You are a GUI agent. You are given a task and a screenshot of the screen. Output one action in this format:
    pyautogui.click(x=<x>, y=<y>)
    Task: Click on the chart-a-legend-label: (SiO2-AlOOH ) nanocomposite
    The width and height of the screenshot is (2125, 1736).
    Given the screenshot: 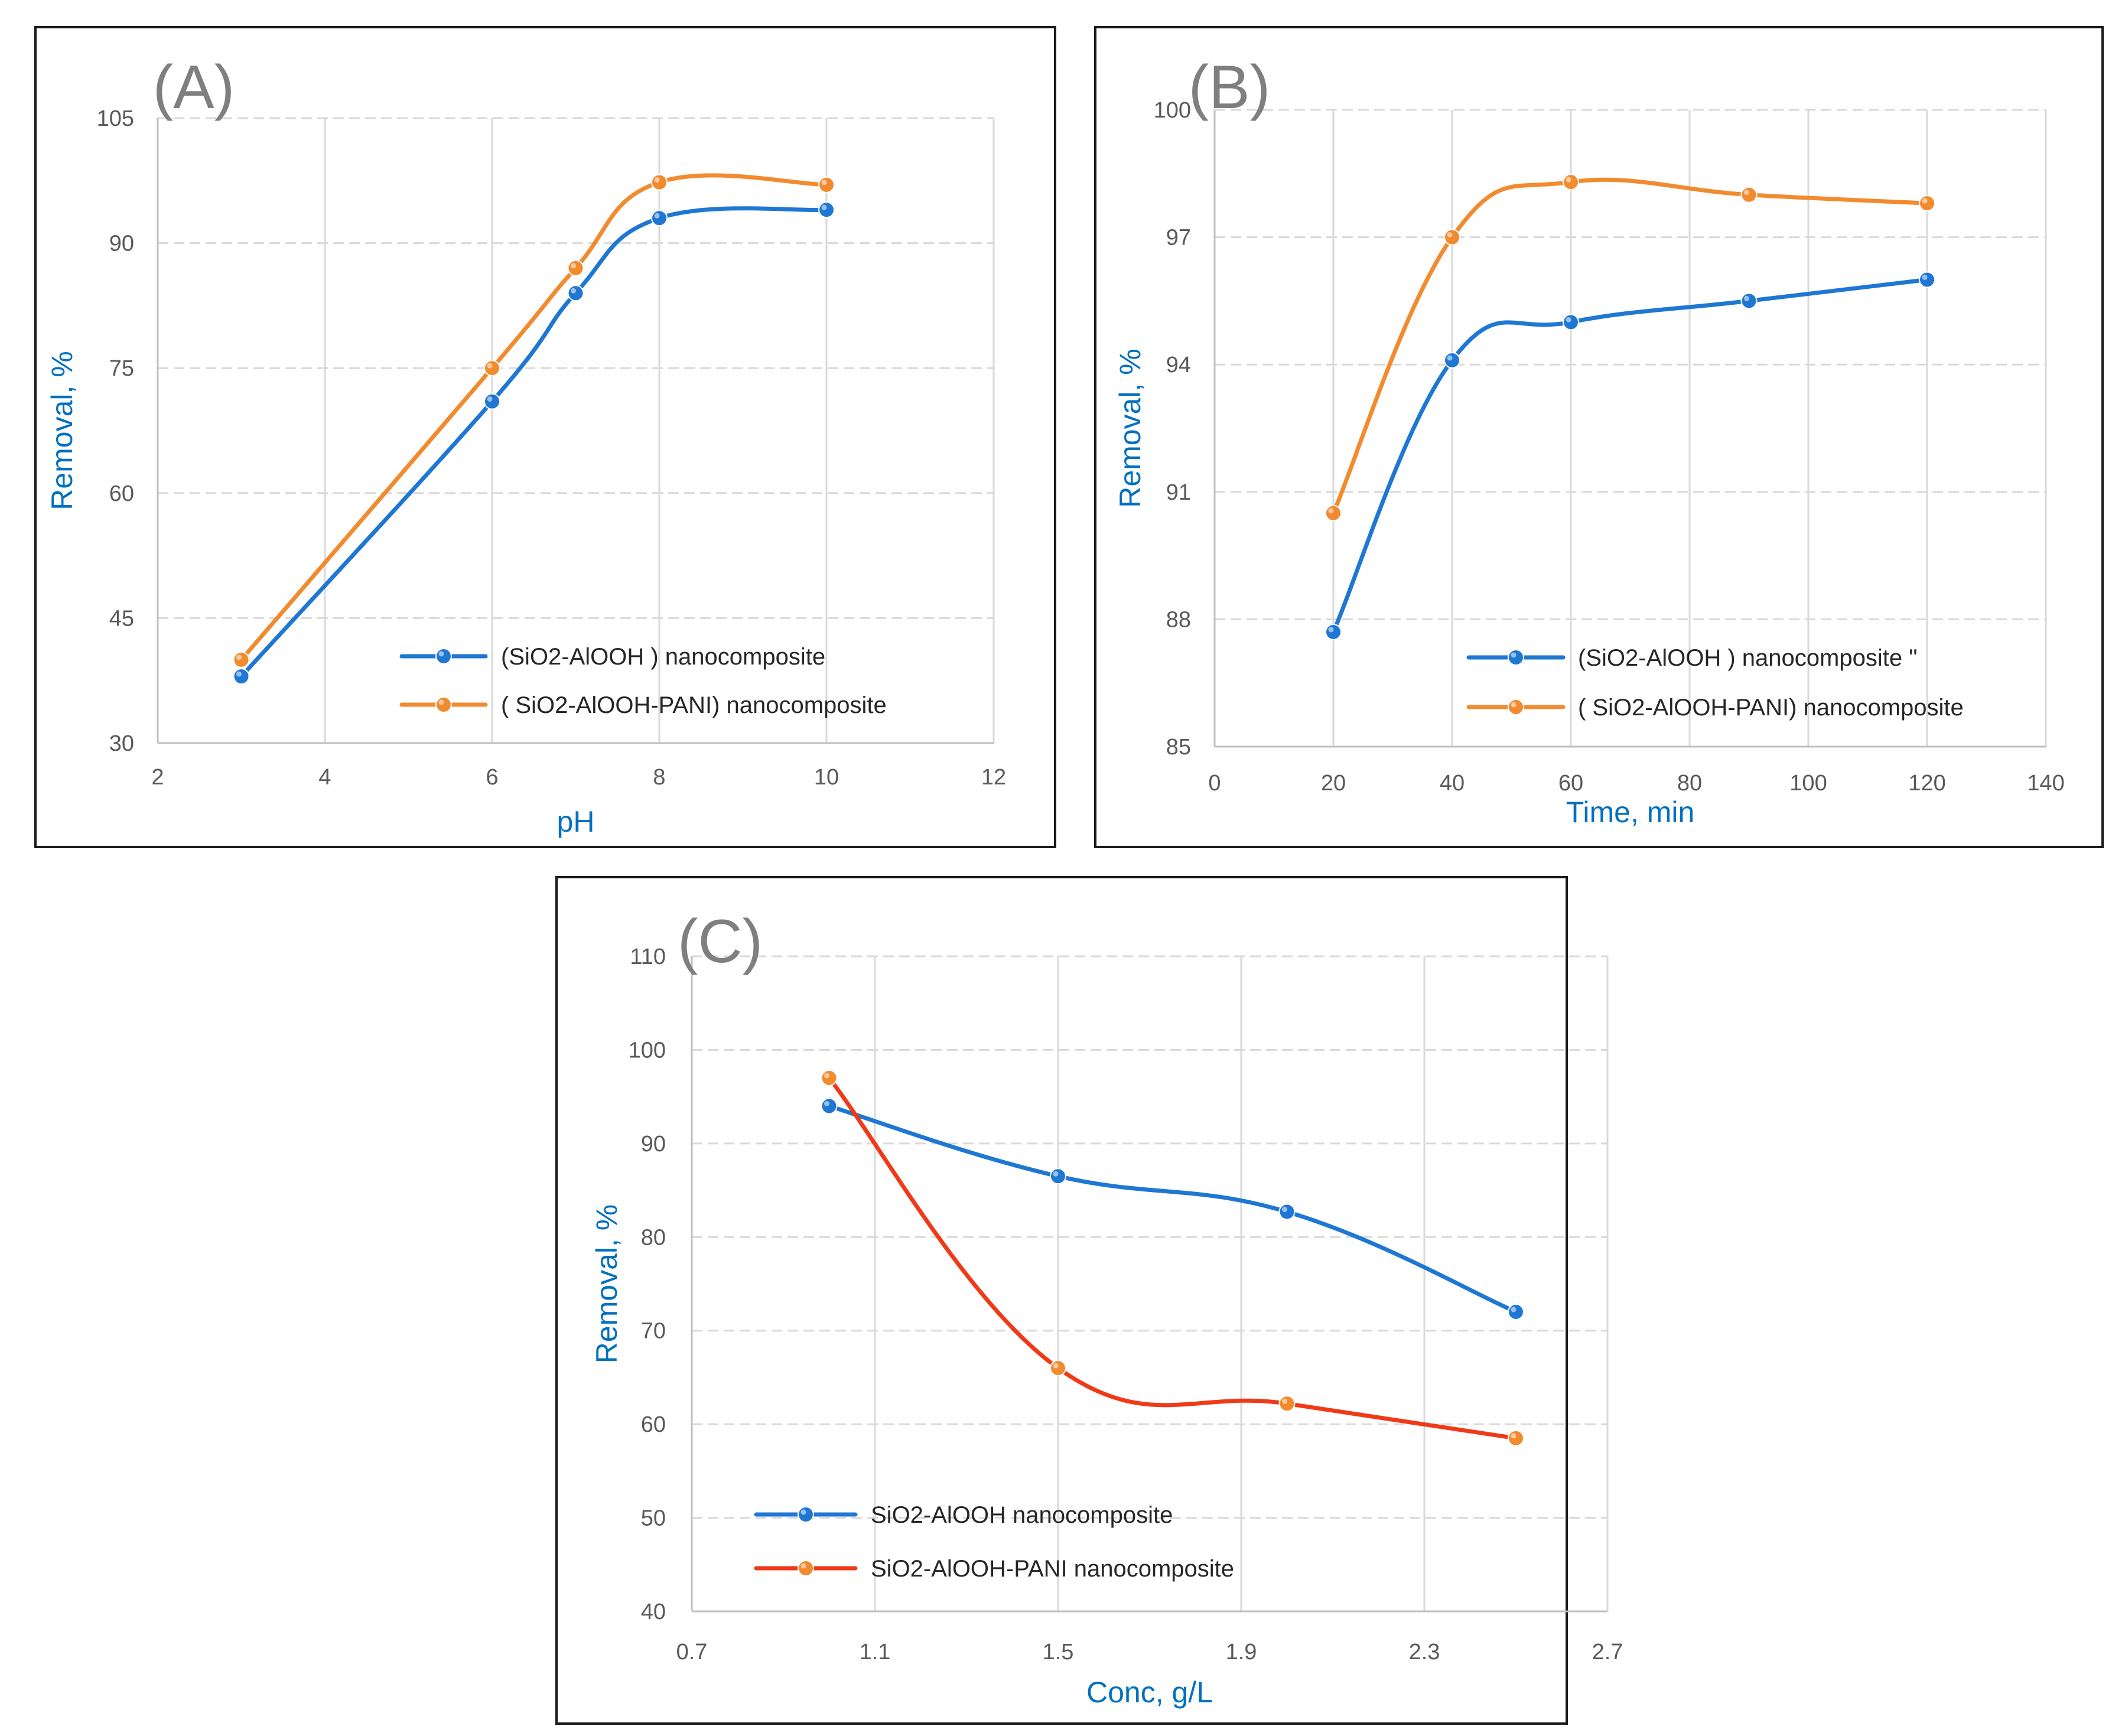 What is the action you would take?
    pyautogui.click(x=663, y=657)
    